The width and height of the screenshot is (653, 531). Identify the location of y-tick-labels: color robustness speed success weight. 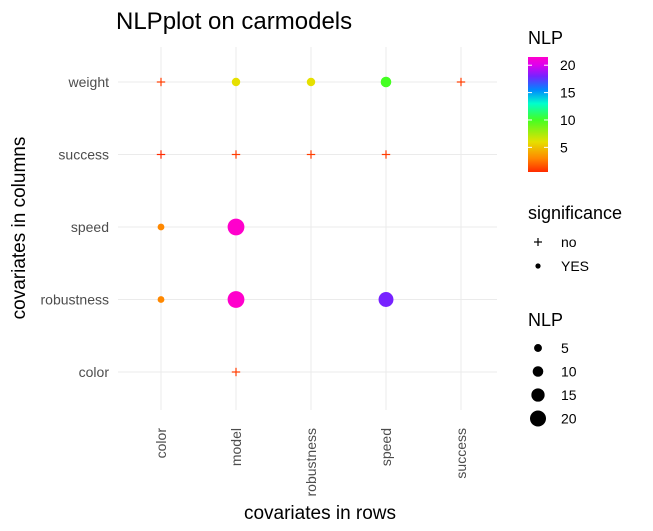
(75, 227).